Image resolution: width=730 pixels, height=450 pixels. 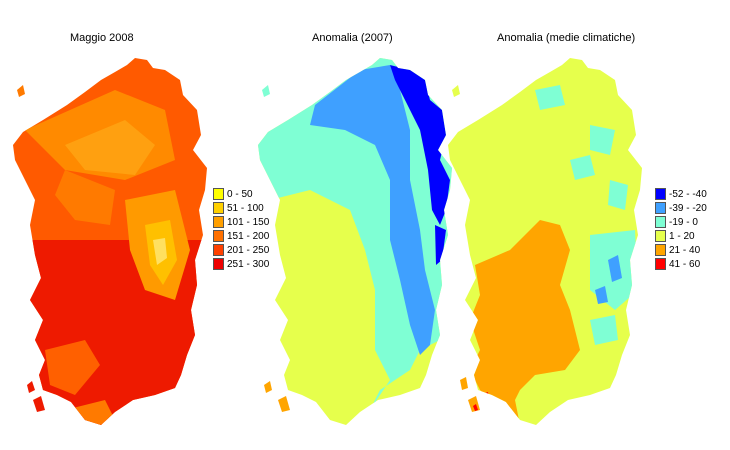 What do you see at coordinates (688, 194) in the screenshot?
I see `legend-label: -52 - -40` at bounding box center [688, 194].